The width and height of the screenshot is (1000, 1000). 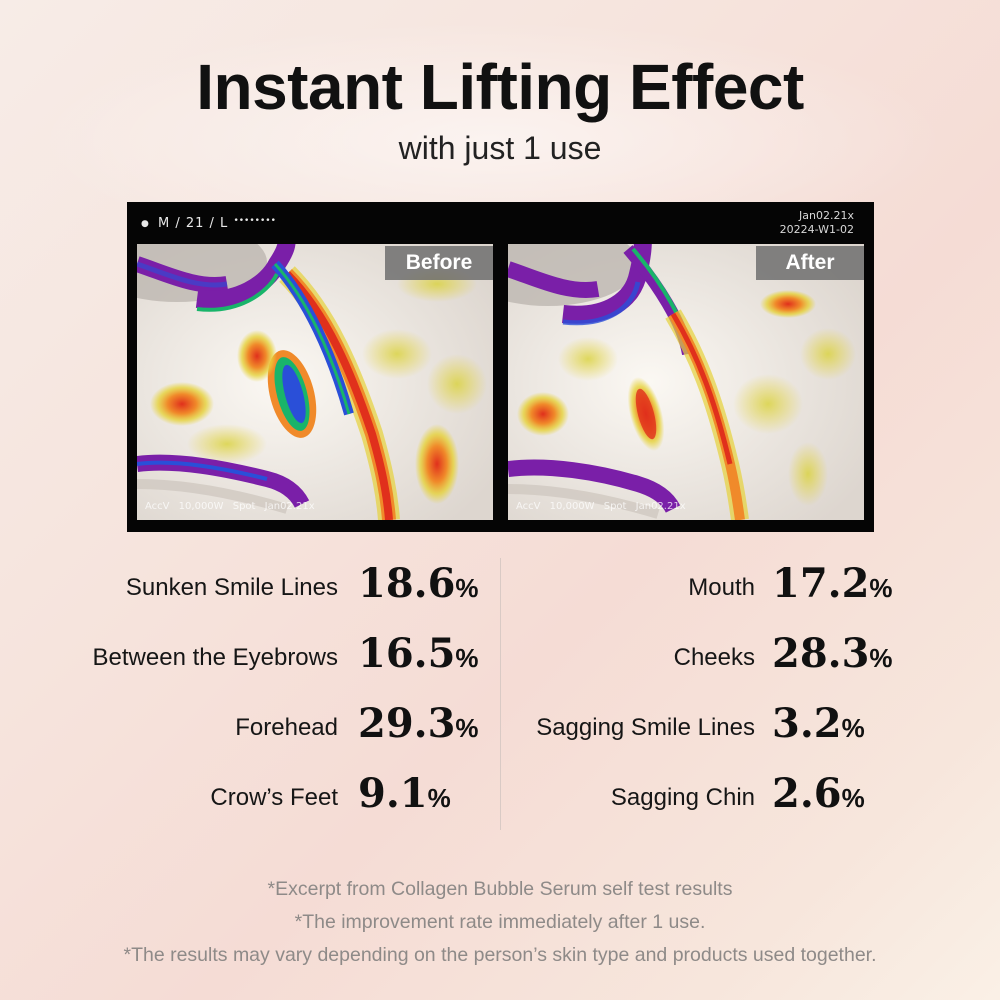 I want to click on stat-row: Sunken Smile Lines 18.6%, so click(x=250, y=590).